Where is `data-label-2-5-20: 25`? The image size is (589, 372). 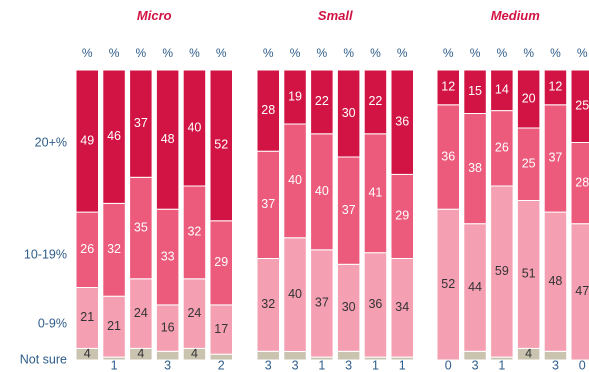 data-label-2-5-20: 25 is located at coordinates (582, 106).